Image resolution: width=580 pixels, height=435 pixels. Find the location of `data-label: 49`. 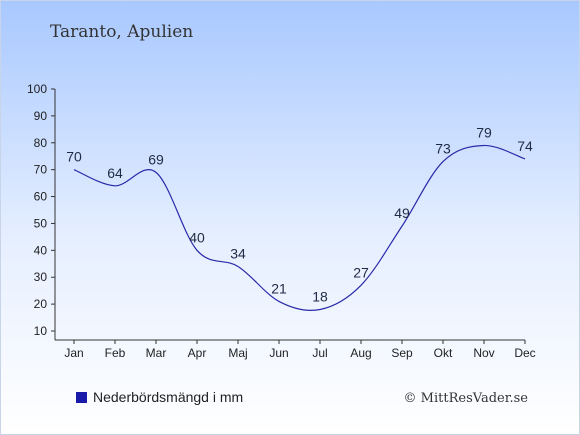

data-label: 49 is located at coordinates (402, 213).